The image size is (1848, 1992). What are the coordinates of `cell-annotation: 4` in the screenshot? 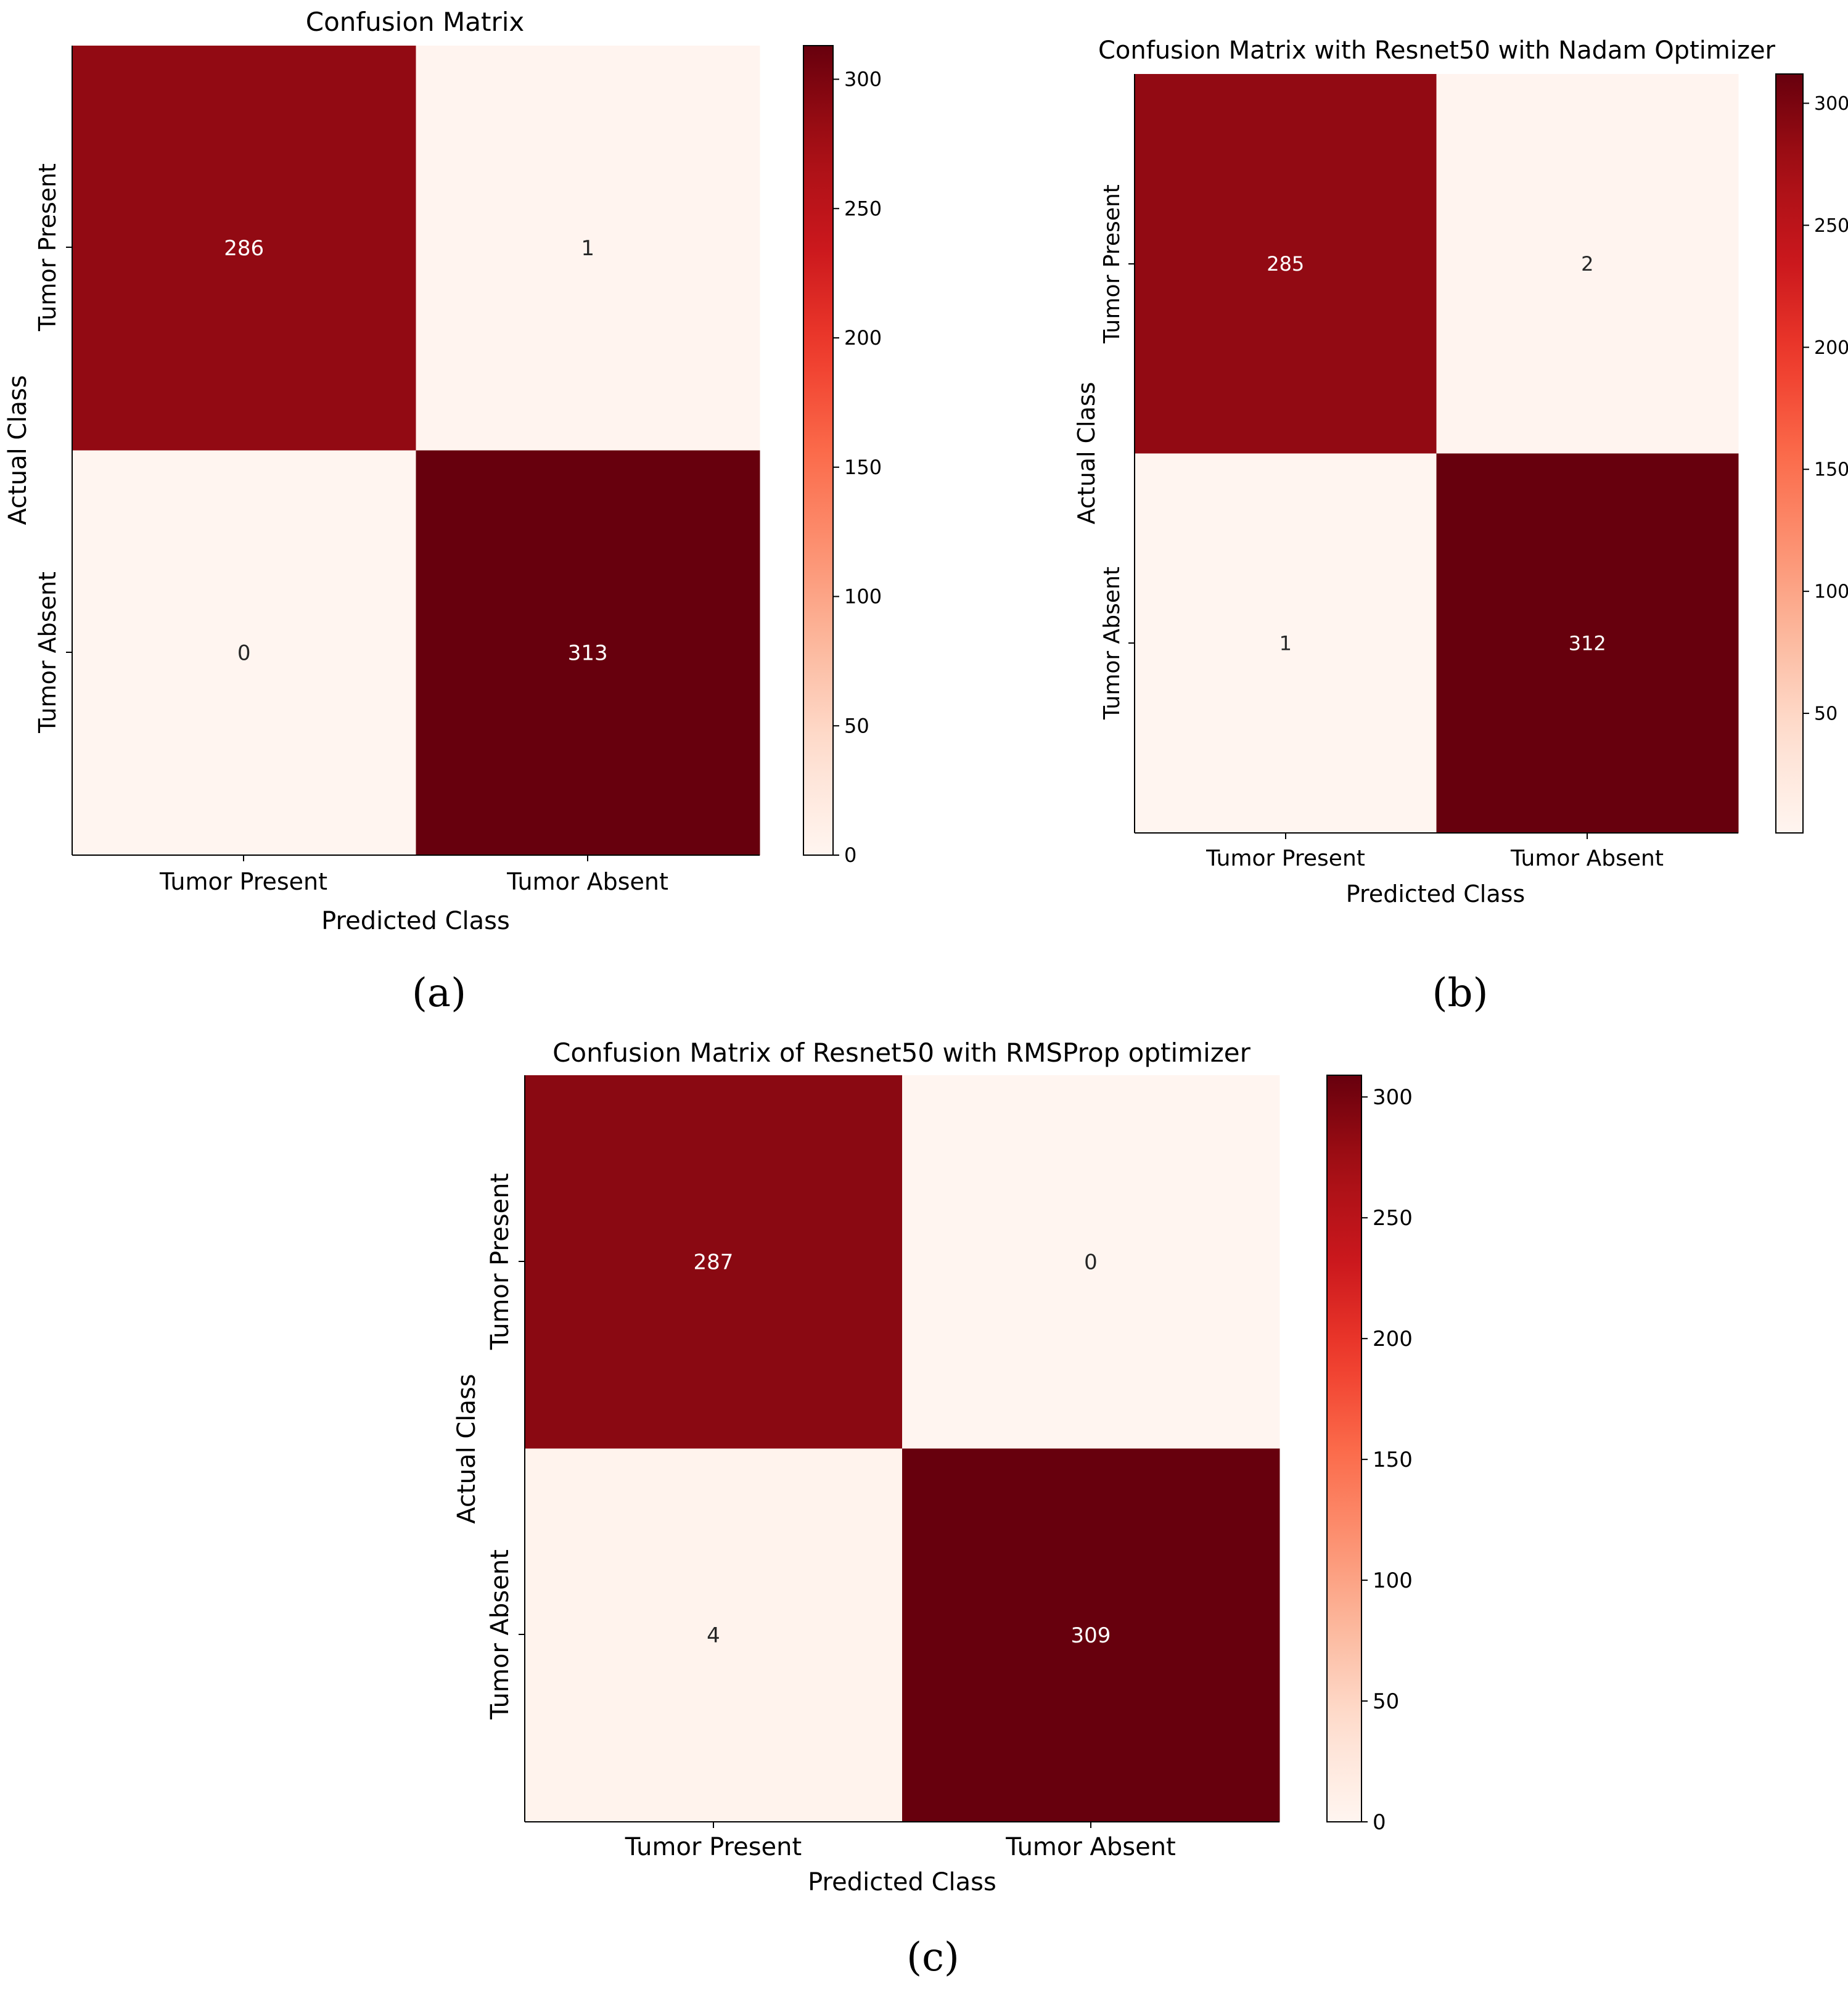 It's located at (713, 1635).